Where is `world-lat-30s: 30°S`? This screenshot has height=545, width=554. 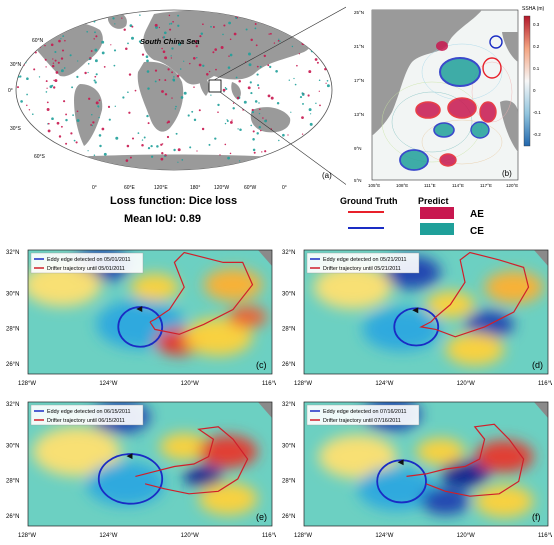 world-lat-30s: 30°S is located at coordinates (16, 129).